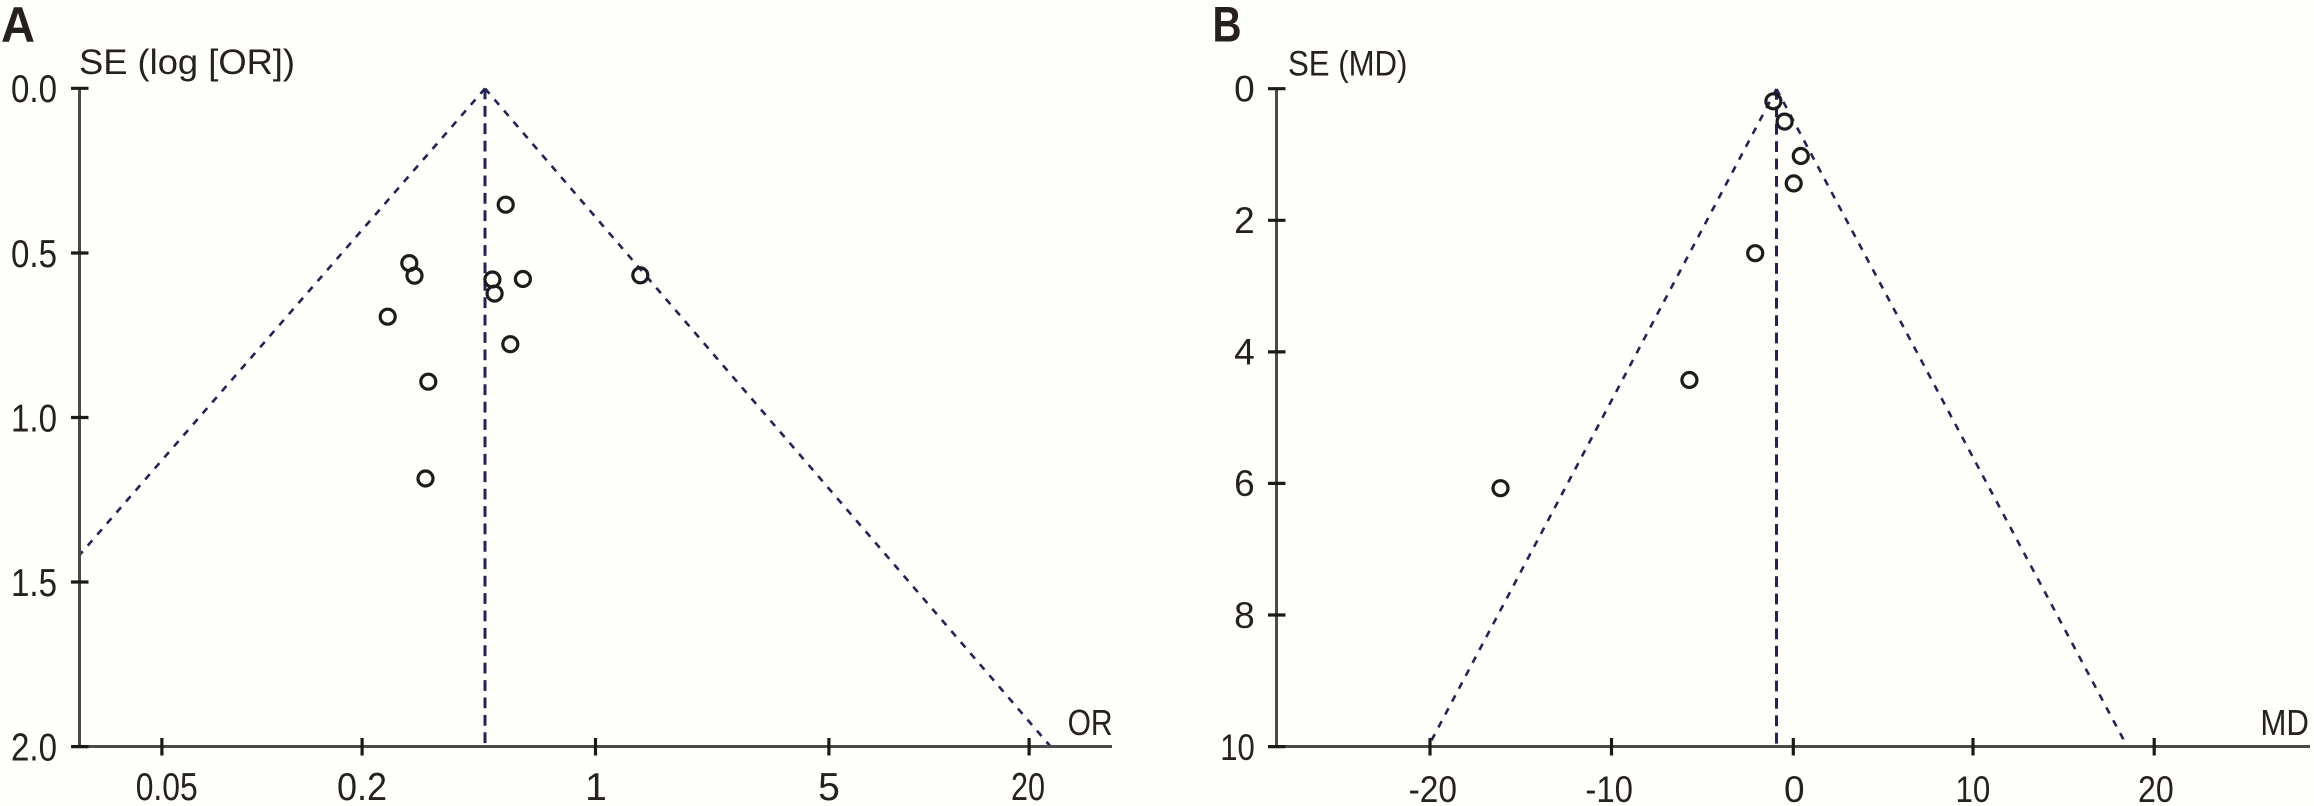 The image size is (2314, 806). Describe the element at coordinates (34, 748) in the screenshot. I see `svg-text: 2.0` at that location.